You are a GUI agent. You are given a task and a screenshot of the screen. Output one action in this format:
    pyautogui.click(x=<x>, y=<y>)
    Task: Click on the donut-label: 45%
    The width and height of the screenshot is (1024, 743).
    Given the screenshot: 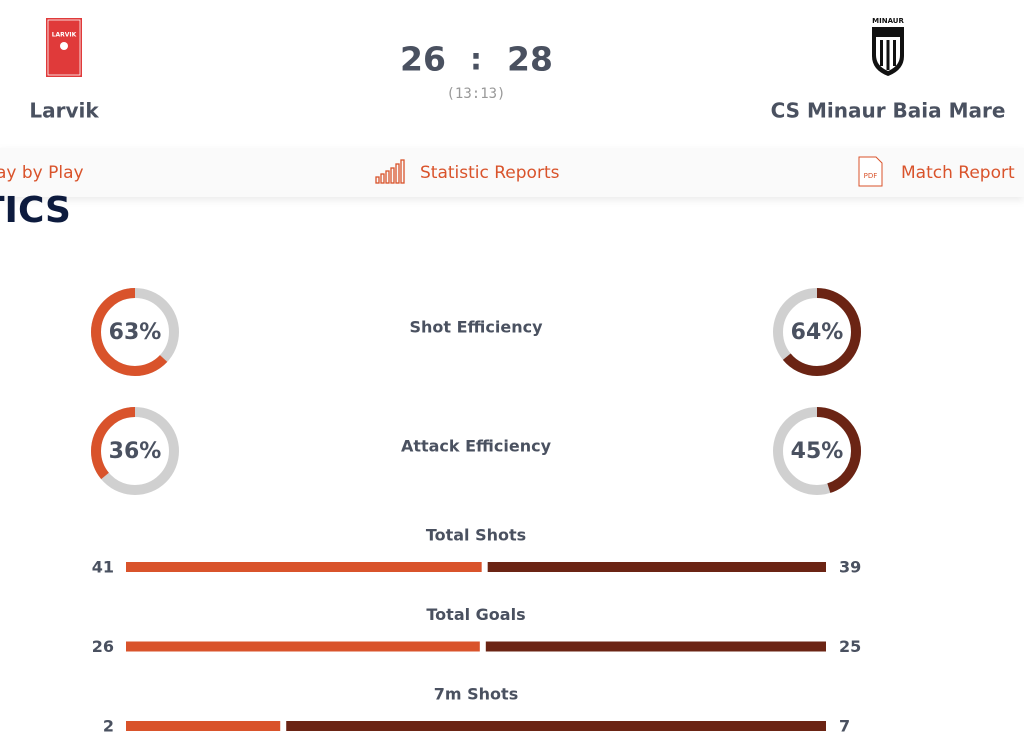 What is the action you would take?
    pyautogui.click(x=817, y=451)
    